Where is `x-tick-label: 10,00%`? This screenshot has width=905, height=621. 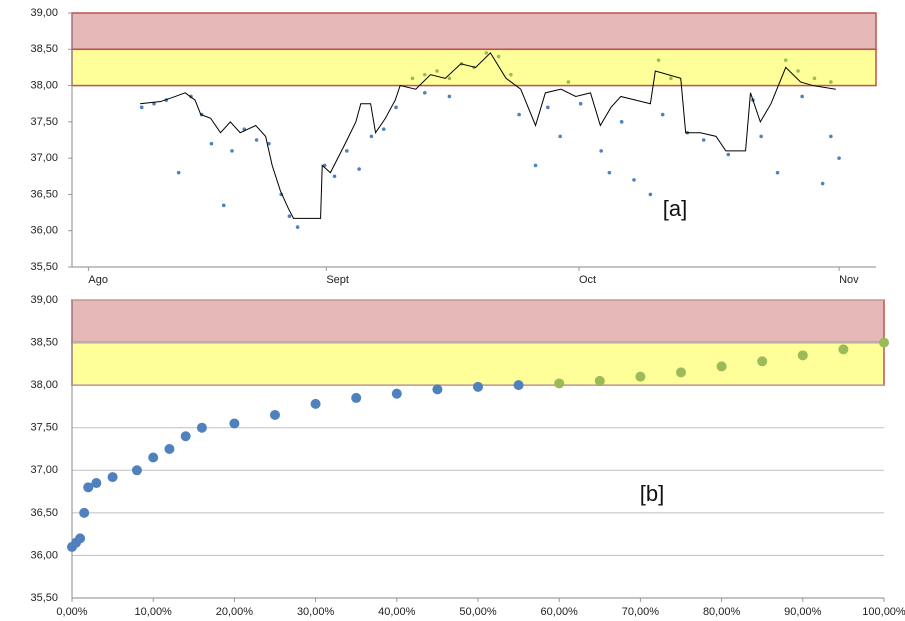
x-tick-label: 10,00% is located at coordinates (154, 612).